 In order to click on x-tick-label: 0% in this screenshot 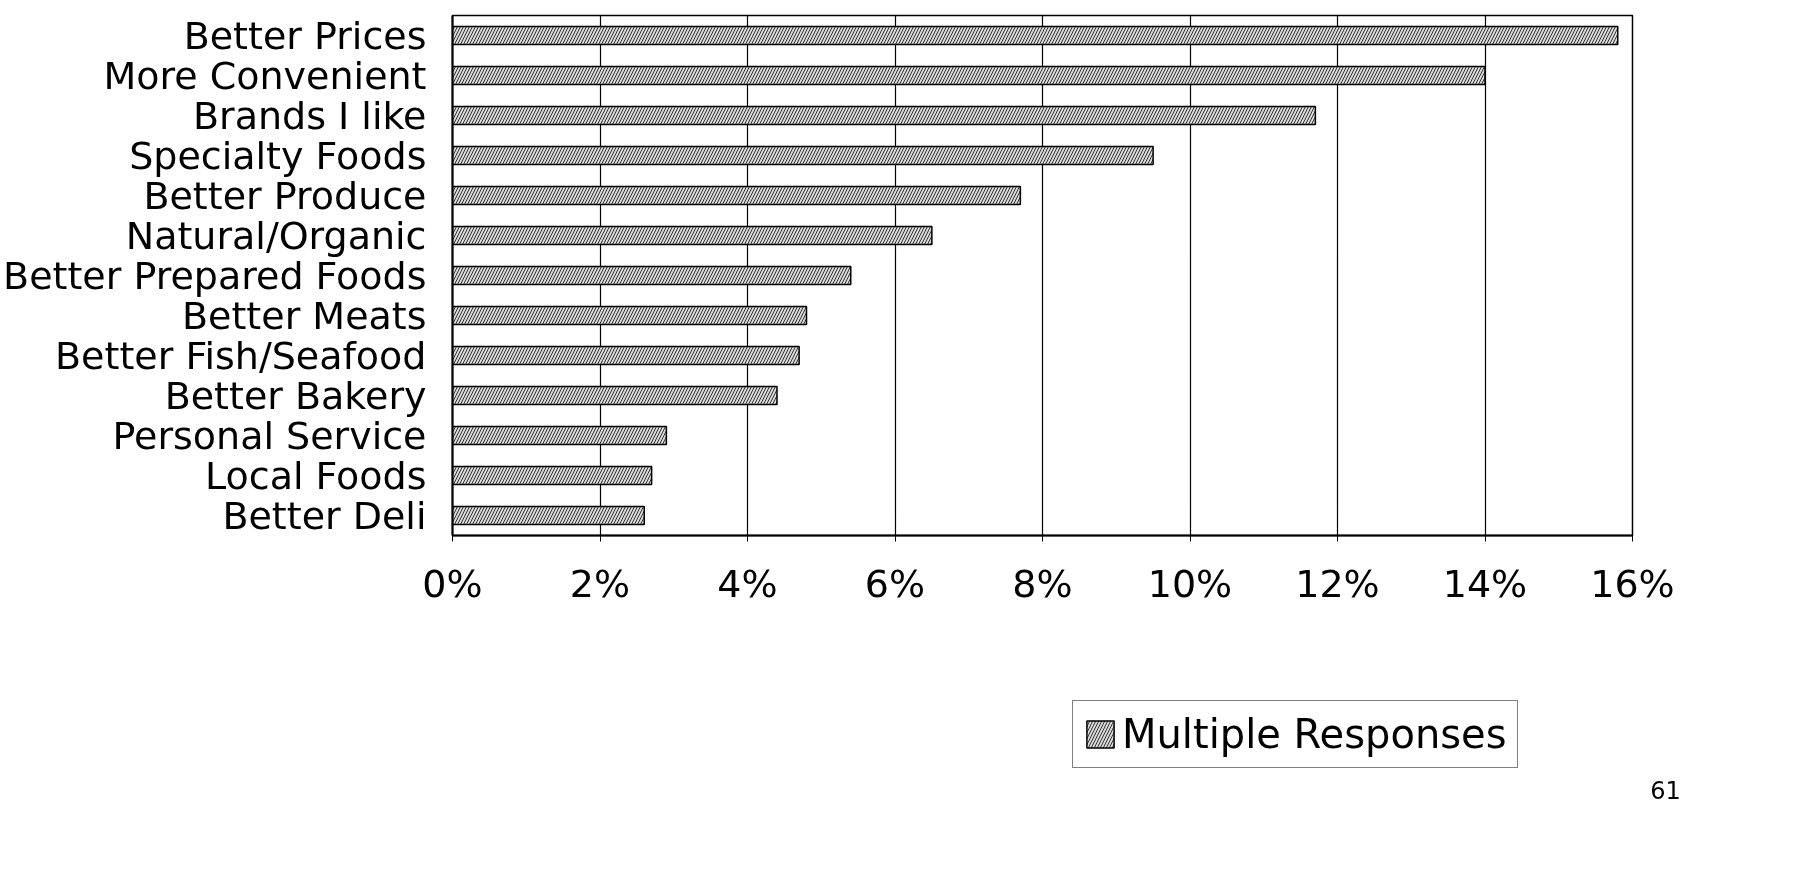, I will do `click(452, 583)`.